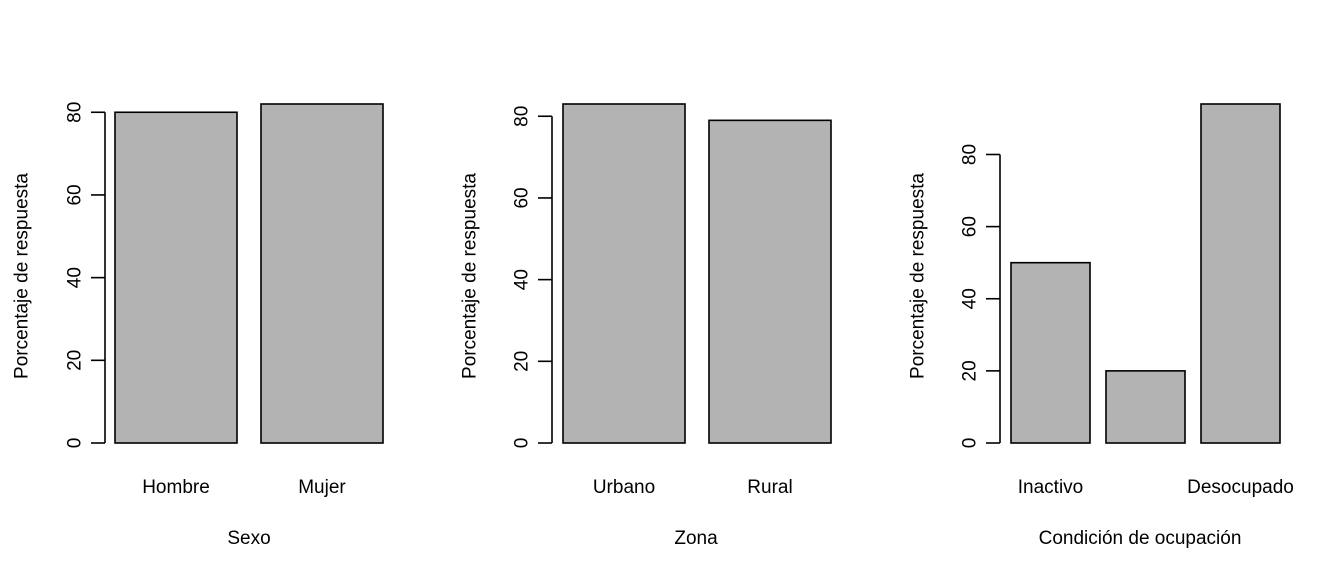 This screenshot has height=576, width=1344. Describe the element at coordinates (769, 487) in the screenshot. I see `category-label-1-1: Rural` at that location.